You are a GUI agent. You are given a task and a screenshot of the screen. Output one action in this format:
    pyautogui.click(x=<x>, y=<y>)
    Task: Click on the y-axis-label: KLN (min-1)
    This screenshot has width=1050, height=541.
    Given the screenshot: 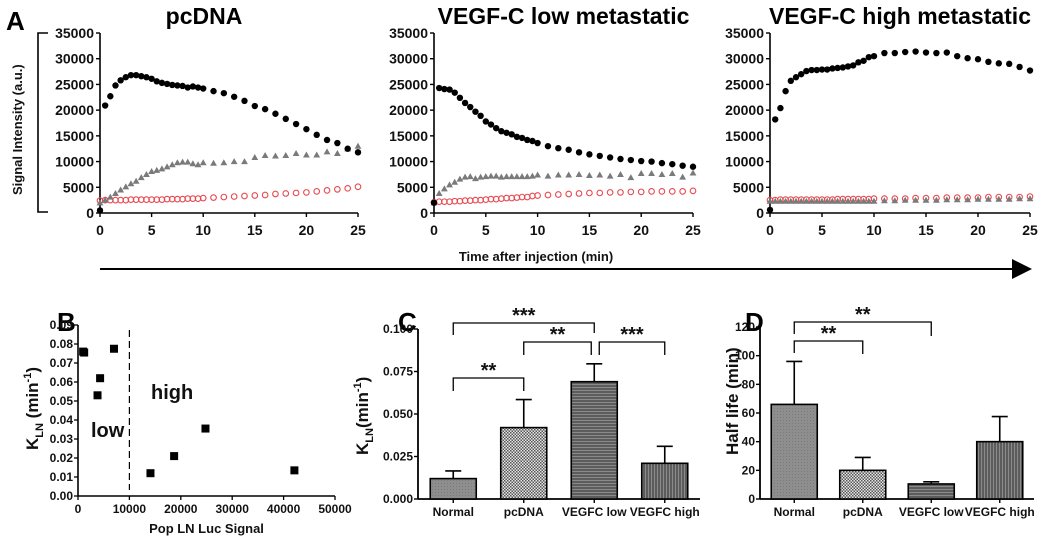 What is the action you would take?
    pyautogui.click(x=34, y=408)
    